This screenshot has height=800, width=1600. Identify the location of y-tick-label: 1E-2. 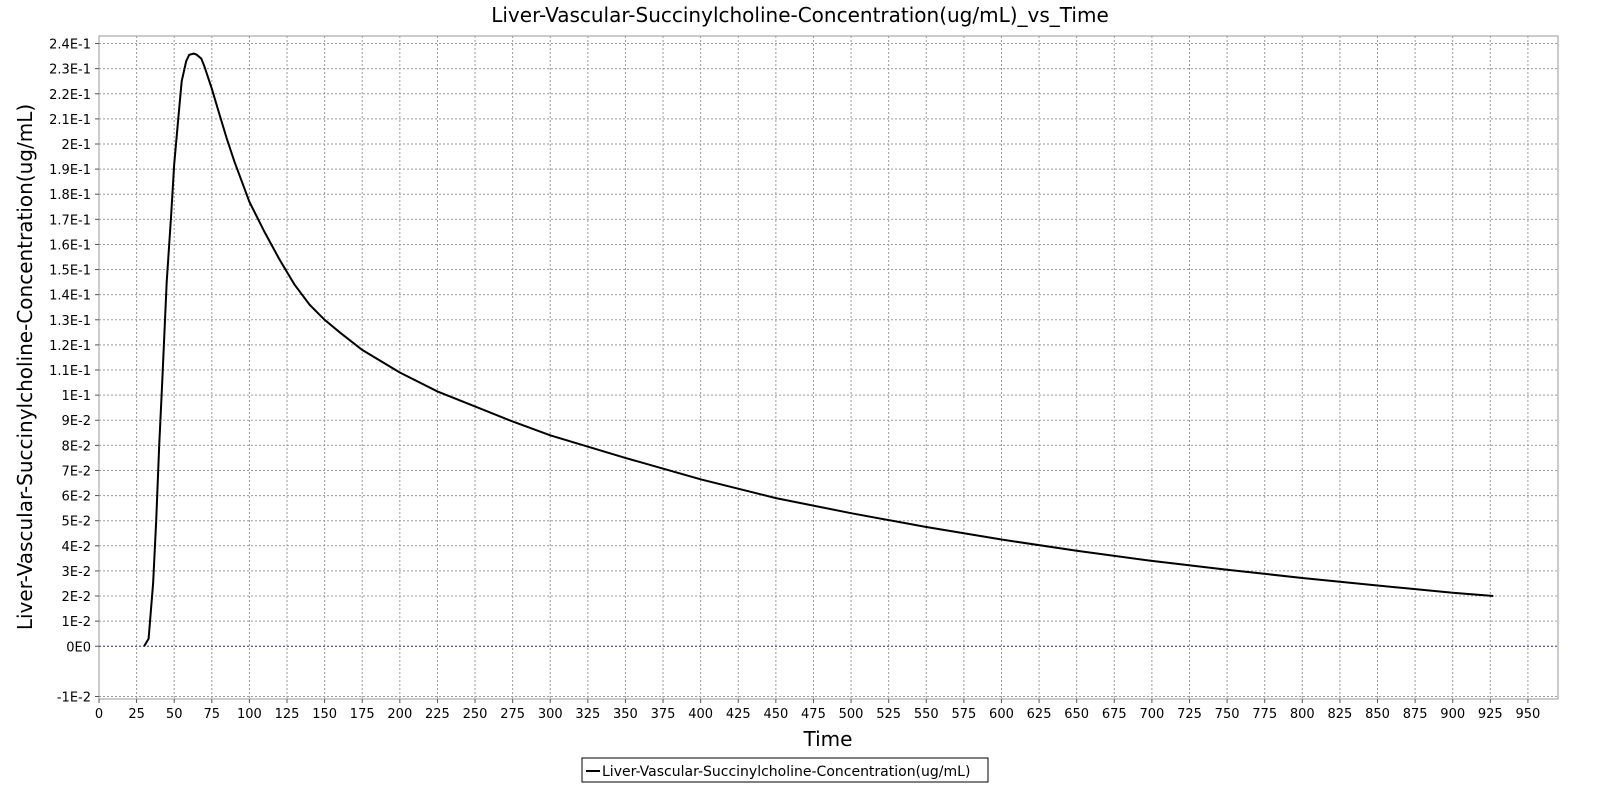
(76, 622).